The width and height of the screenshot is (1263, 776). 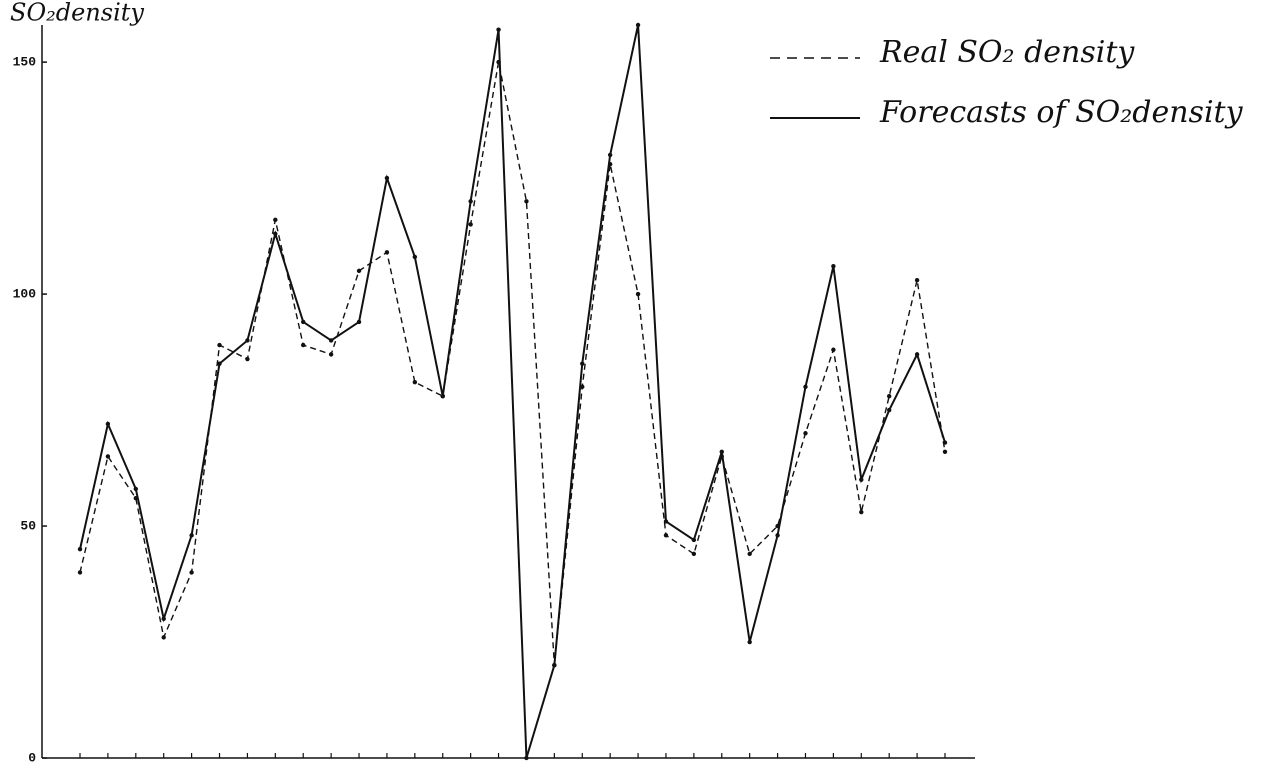 What do you see at coordinates (1007, 52) in the screenshot?
I see `legend-label: Real SO₂ density` at bounding box center [1007, 52].